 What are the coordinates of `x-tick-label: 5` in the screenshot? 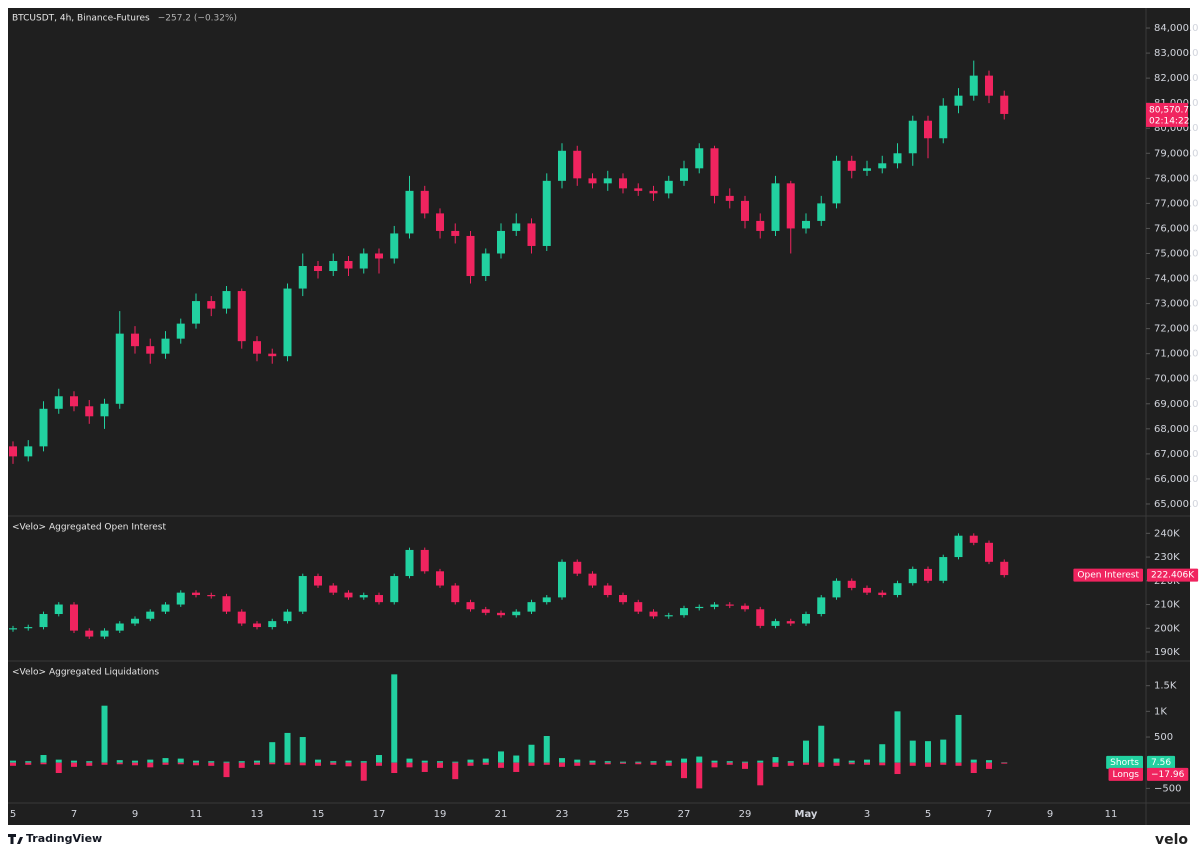 It's located at (928, 814).